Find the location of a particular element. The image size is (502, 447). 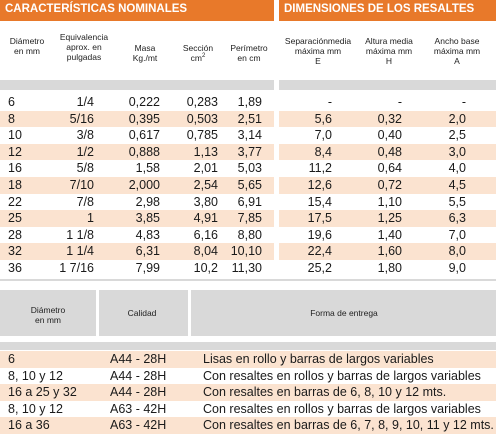

cell-secc: 6,16 is located at coordinates (205, 234).